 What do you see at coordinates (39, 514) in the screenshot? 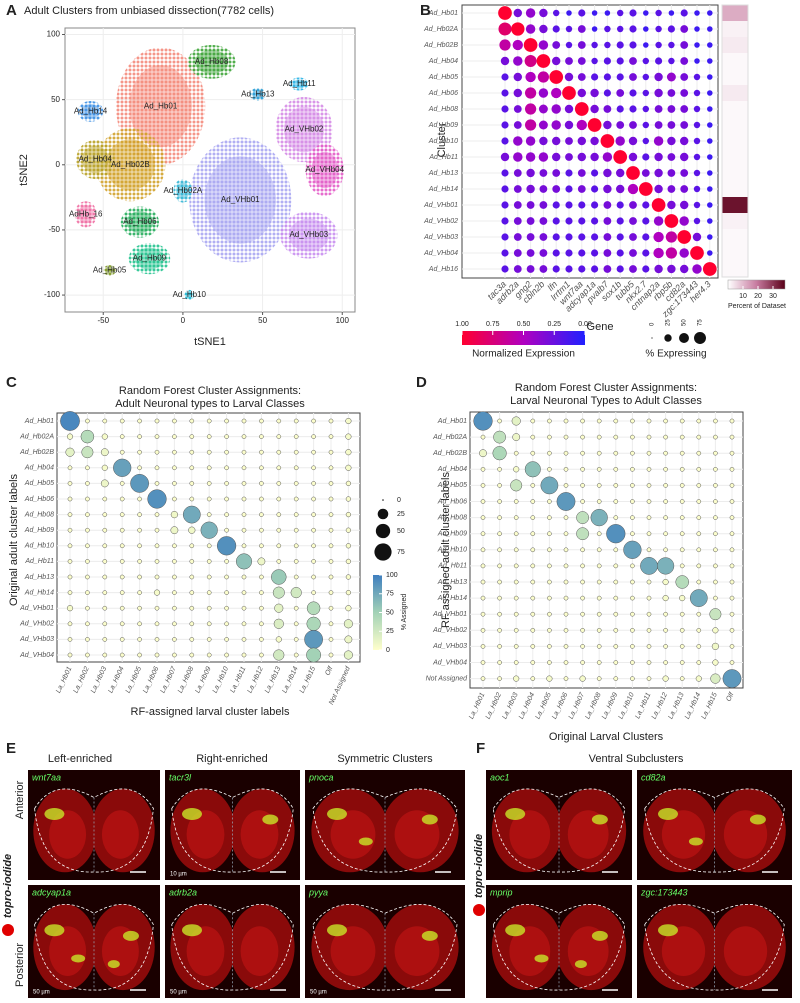
I see `y-tick-label: Ad_Hb08` at bounding box center [39, 514].